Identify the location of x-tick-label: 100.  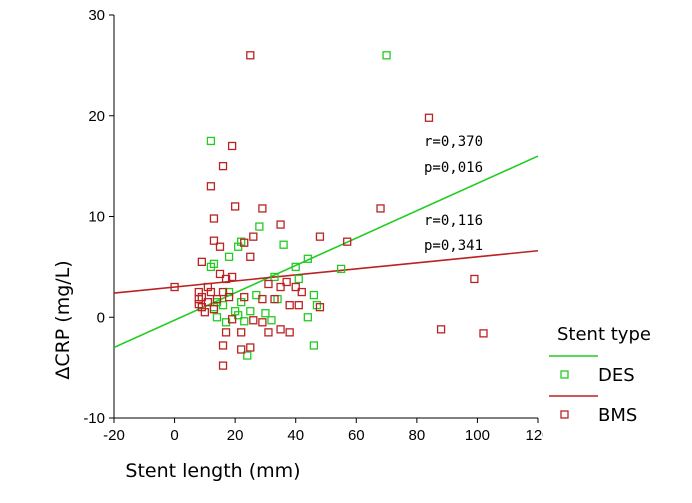
(477, 435).